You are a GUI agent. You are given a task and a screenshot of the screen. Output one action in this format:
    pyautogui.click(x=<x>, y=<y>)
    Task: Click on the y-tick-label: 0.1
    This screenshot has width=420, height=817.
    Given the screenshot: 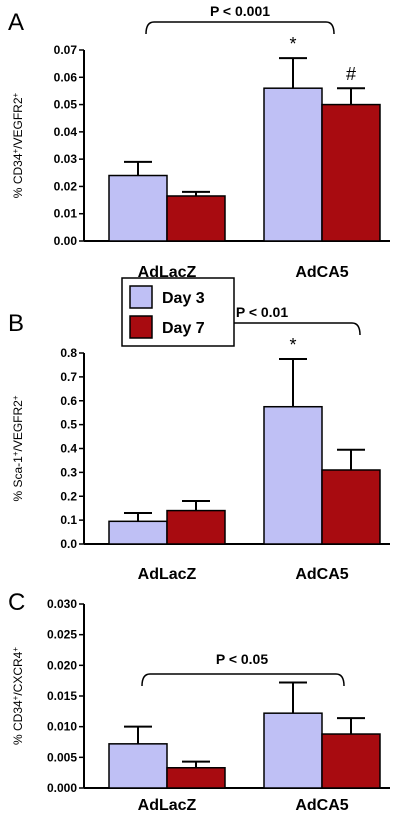 What is the action you would take?
    pyautogui.click(x=68, y=520)
    